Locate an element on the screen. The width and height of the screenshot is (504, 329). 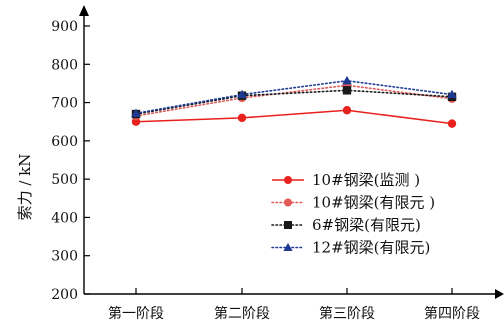
legend: 10#钢梁(监测 ) 10#钢梁(有限元 ) 6#钢梁(有限元) 12#钢梁(有限元) is located at coordinates (353, 214).